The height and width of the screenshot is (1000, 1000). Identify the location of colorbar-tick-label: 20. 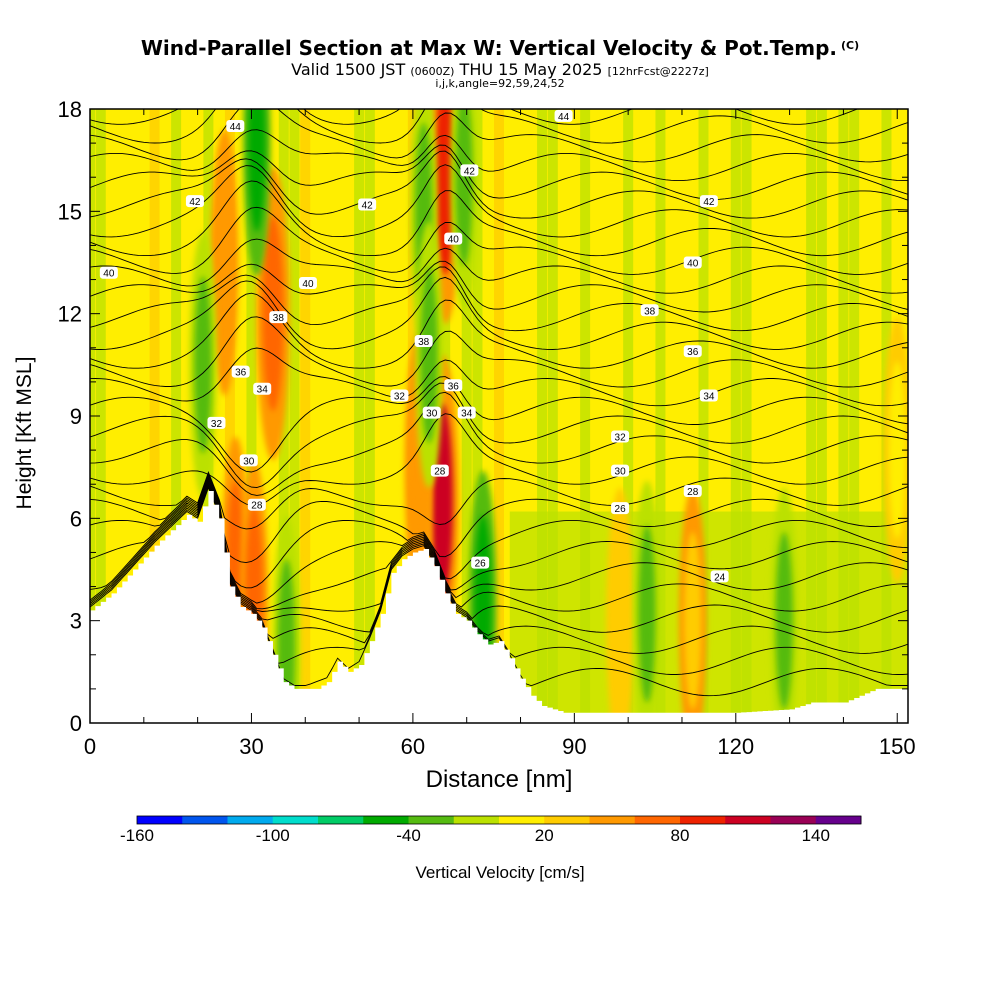
(544, 835).